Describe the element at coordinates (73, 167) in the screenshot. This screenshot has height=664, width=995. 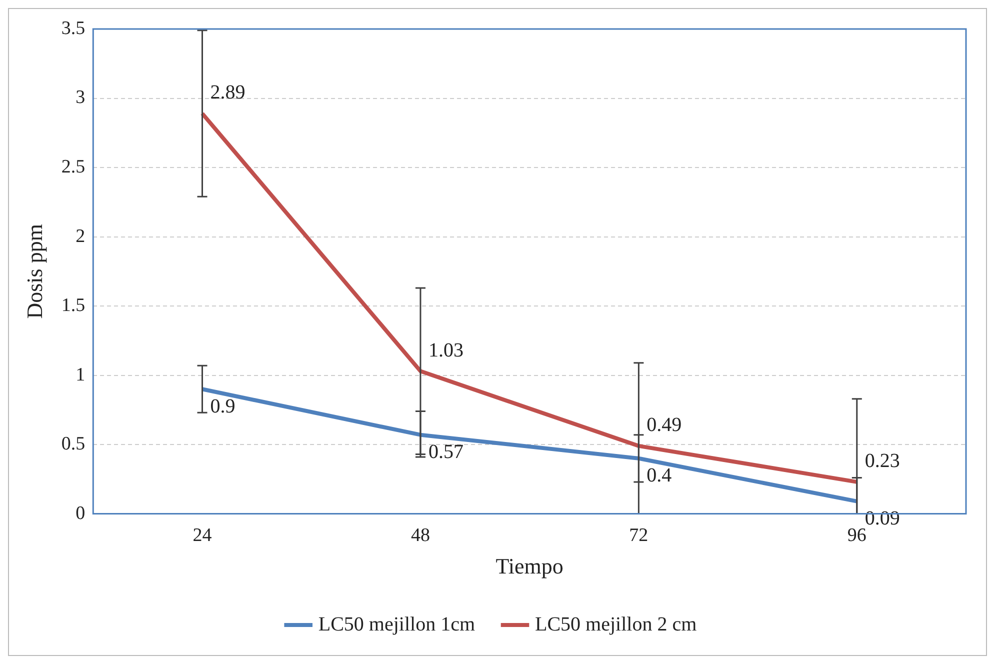
I see `y-tick-label: 2.5` at that location.